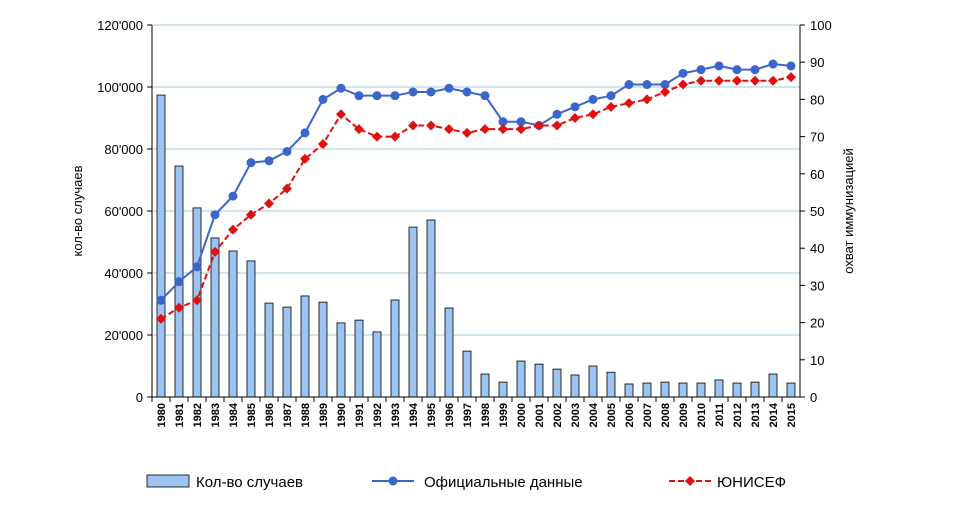 This screenshot has width=960, height=520. What do you see at coordinates (180, 415) in the screenshot?
I see `x-tick-label: 1981` at bounding box center [180, 415].